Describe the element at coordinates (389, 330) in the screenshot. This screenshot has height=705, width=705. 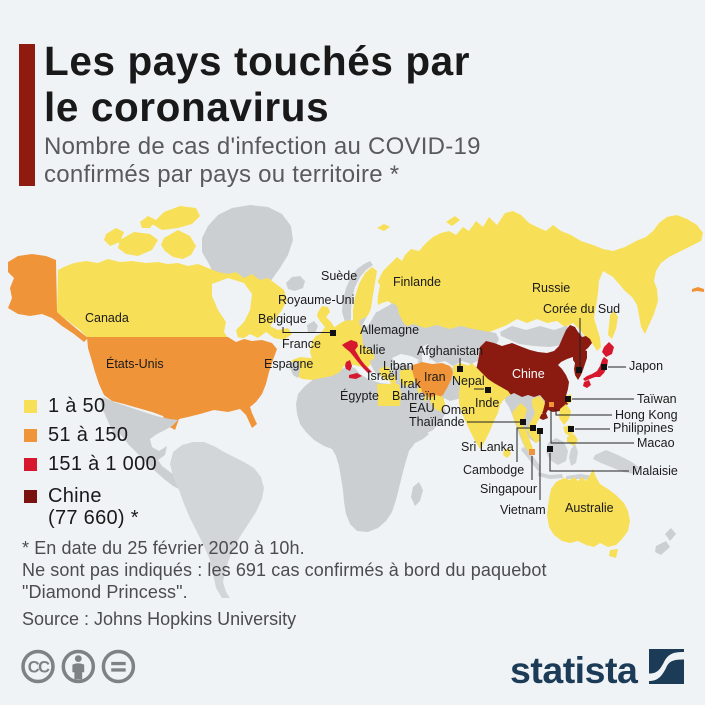
I see `svg-text: Allemagne` at that location.